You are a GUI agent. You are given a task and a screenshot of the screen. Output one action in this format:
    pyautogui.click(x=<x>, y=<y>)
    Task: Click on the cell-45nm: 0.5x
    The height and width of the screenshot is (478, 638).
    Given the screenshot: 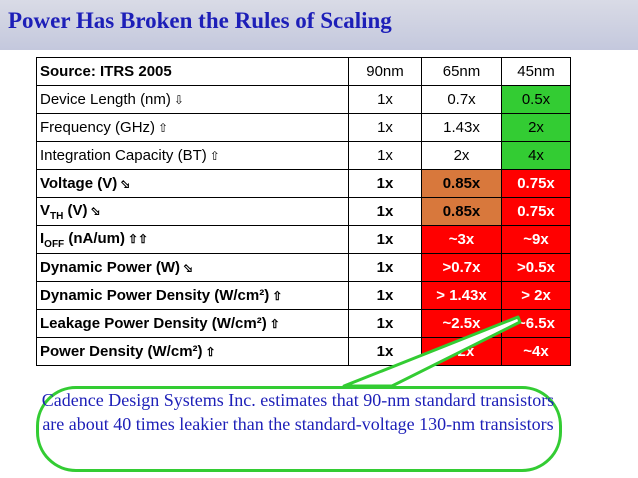 What is the action you would take?
    pyautogui.click(x=536, y=99)
    